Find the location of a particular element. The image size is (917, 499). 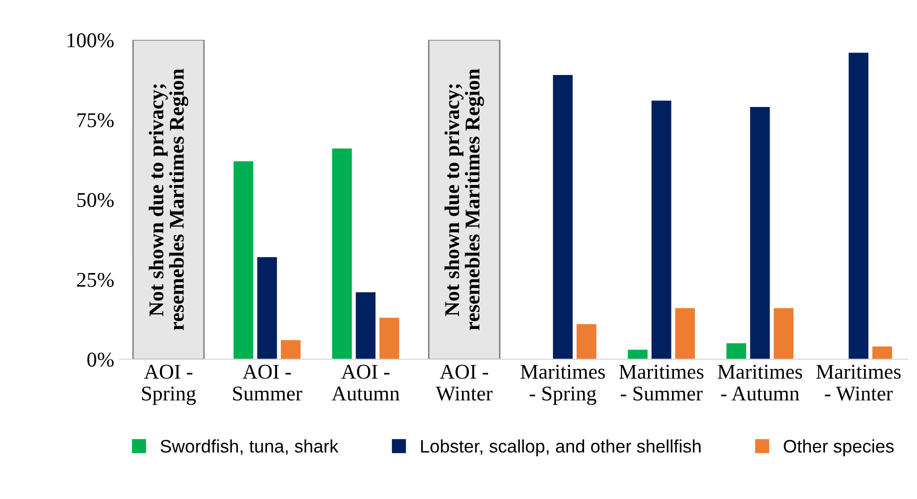

x-tick-label: AOI - Autumn is located at coordinates (366, 382).